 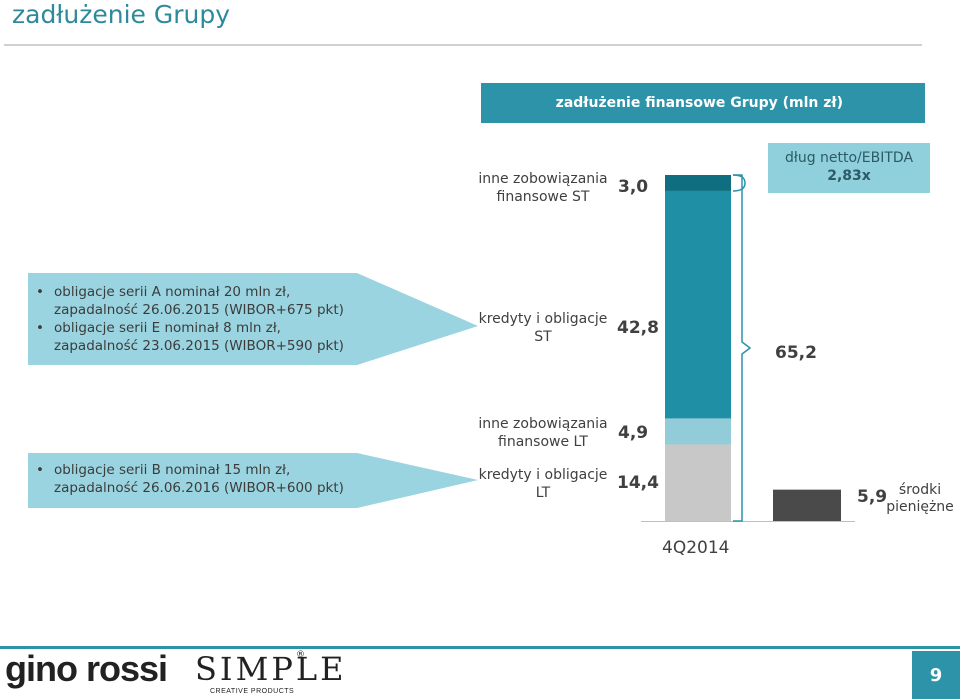 I want to click on value-label-cash: 5,9, so click(x=872, y=497).